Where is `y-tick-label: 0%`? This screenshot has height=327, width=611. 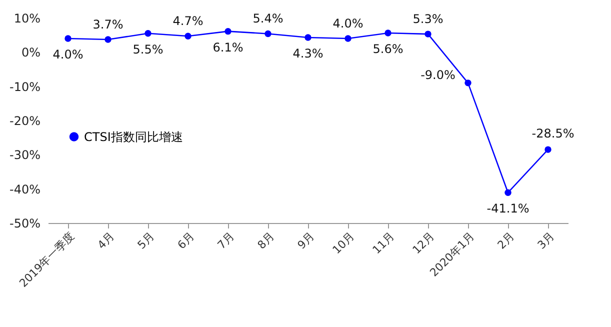 y-tick-label: 0% is located at coordinates (30, 53).